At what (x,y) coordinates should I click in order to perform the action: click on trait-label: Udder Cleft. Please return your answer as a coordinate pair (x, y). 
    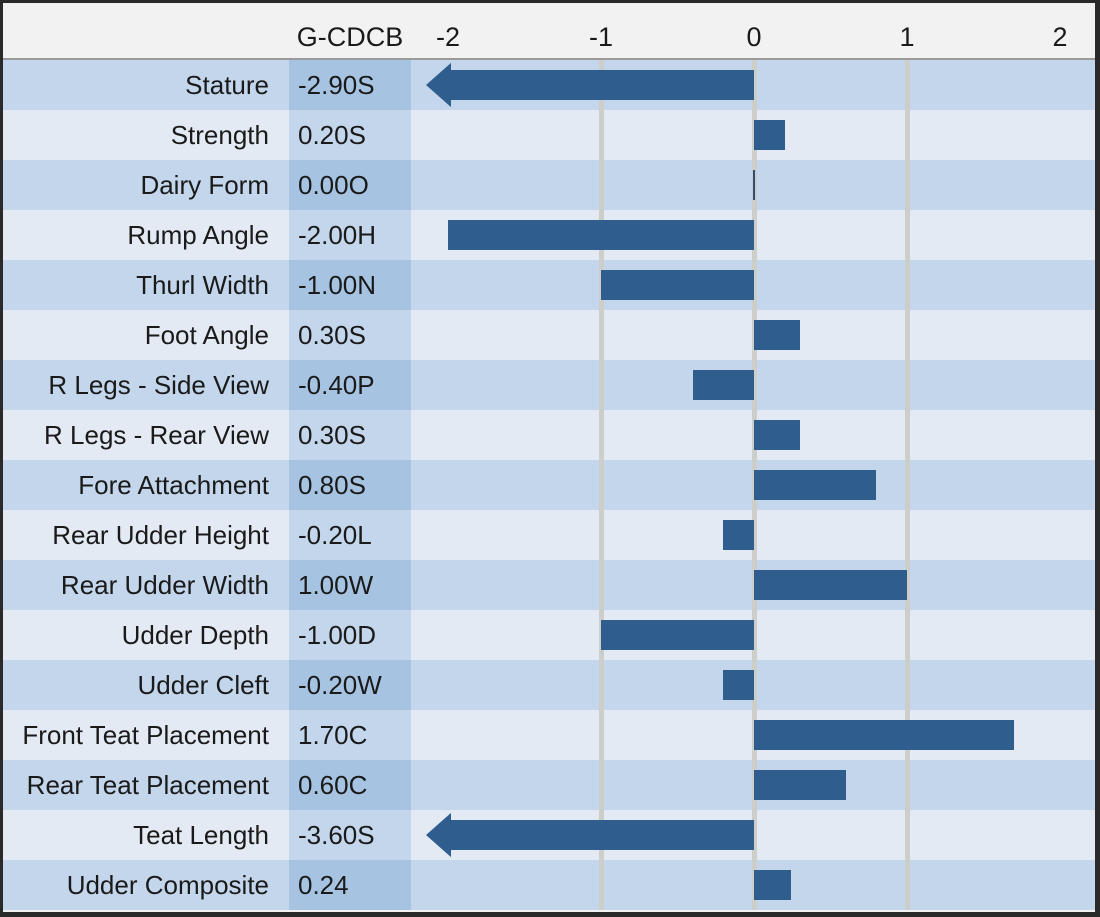
    Looking at the image, I should click on (146, 685).